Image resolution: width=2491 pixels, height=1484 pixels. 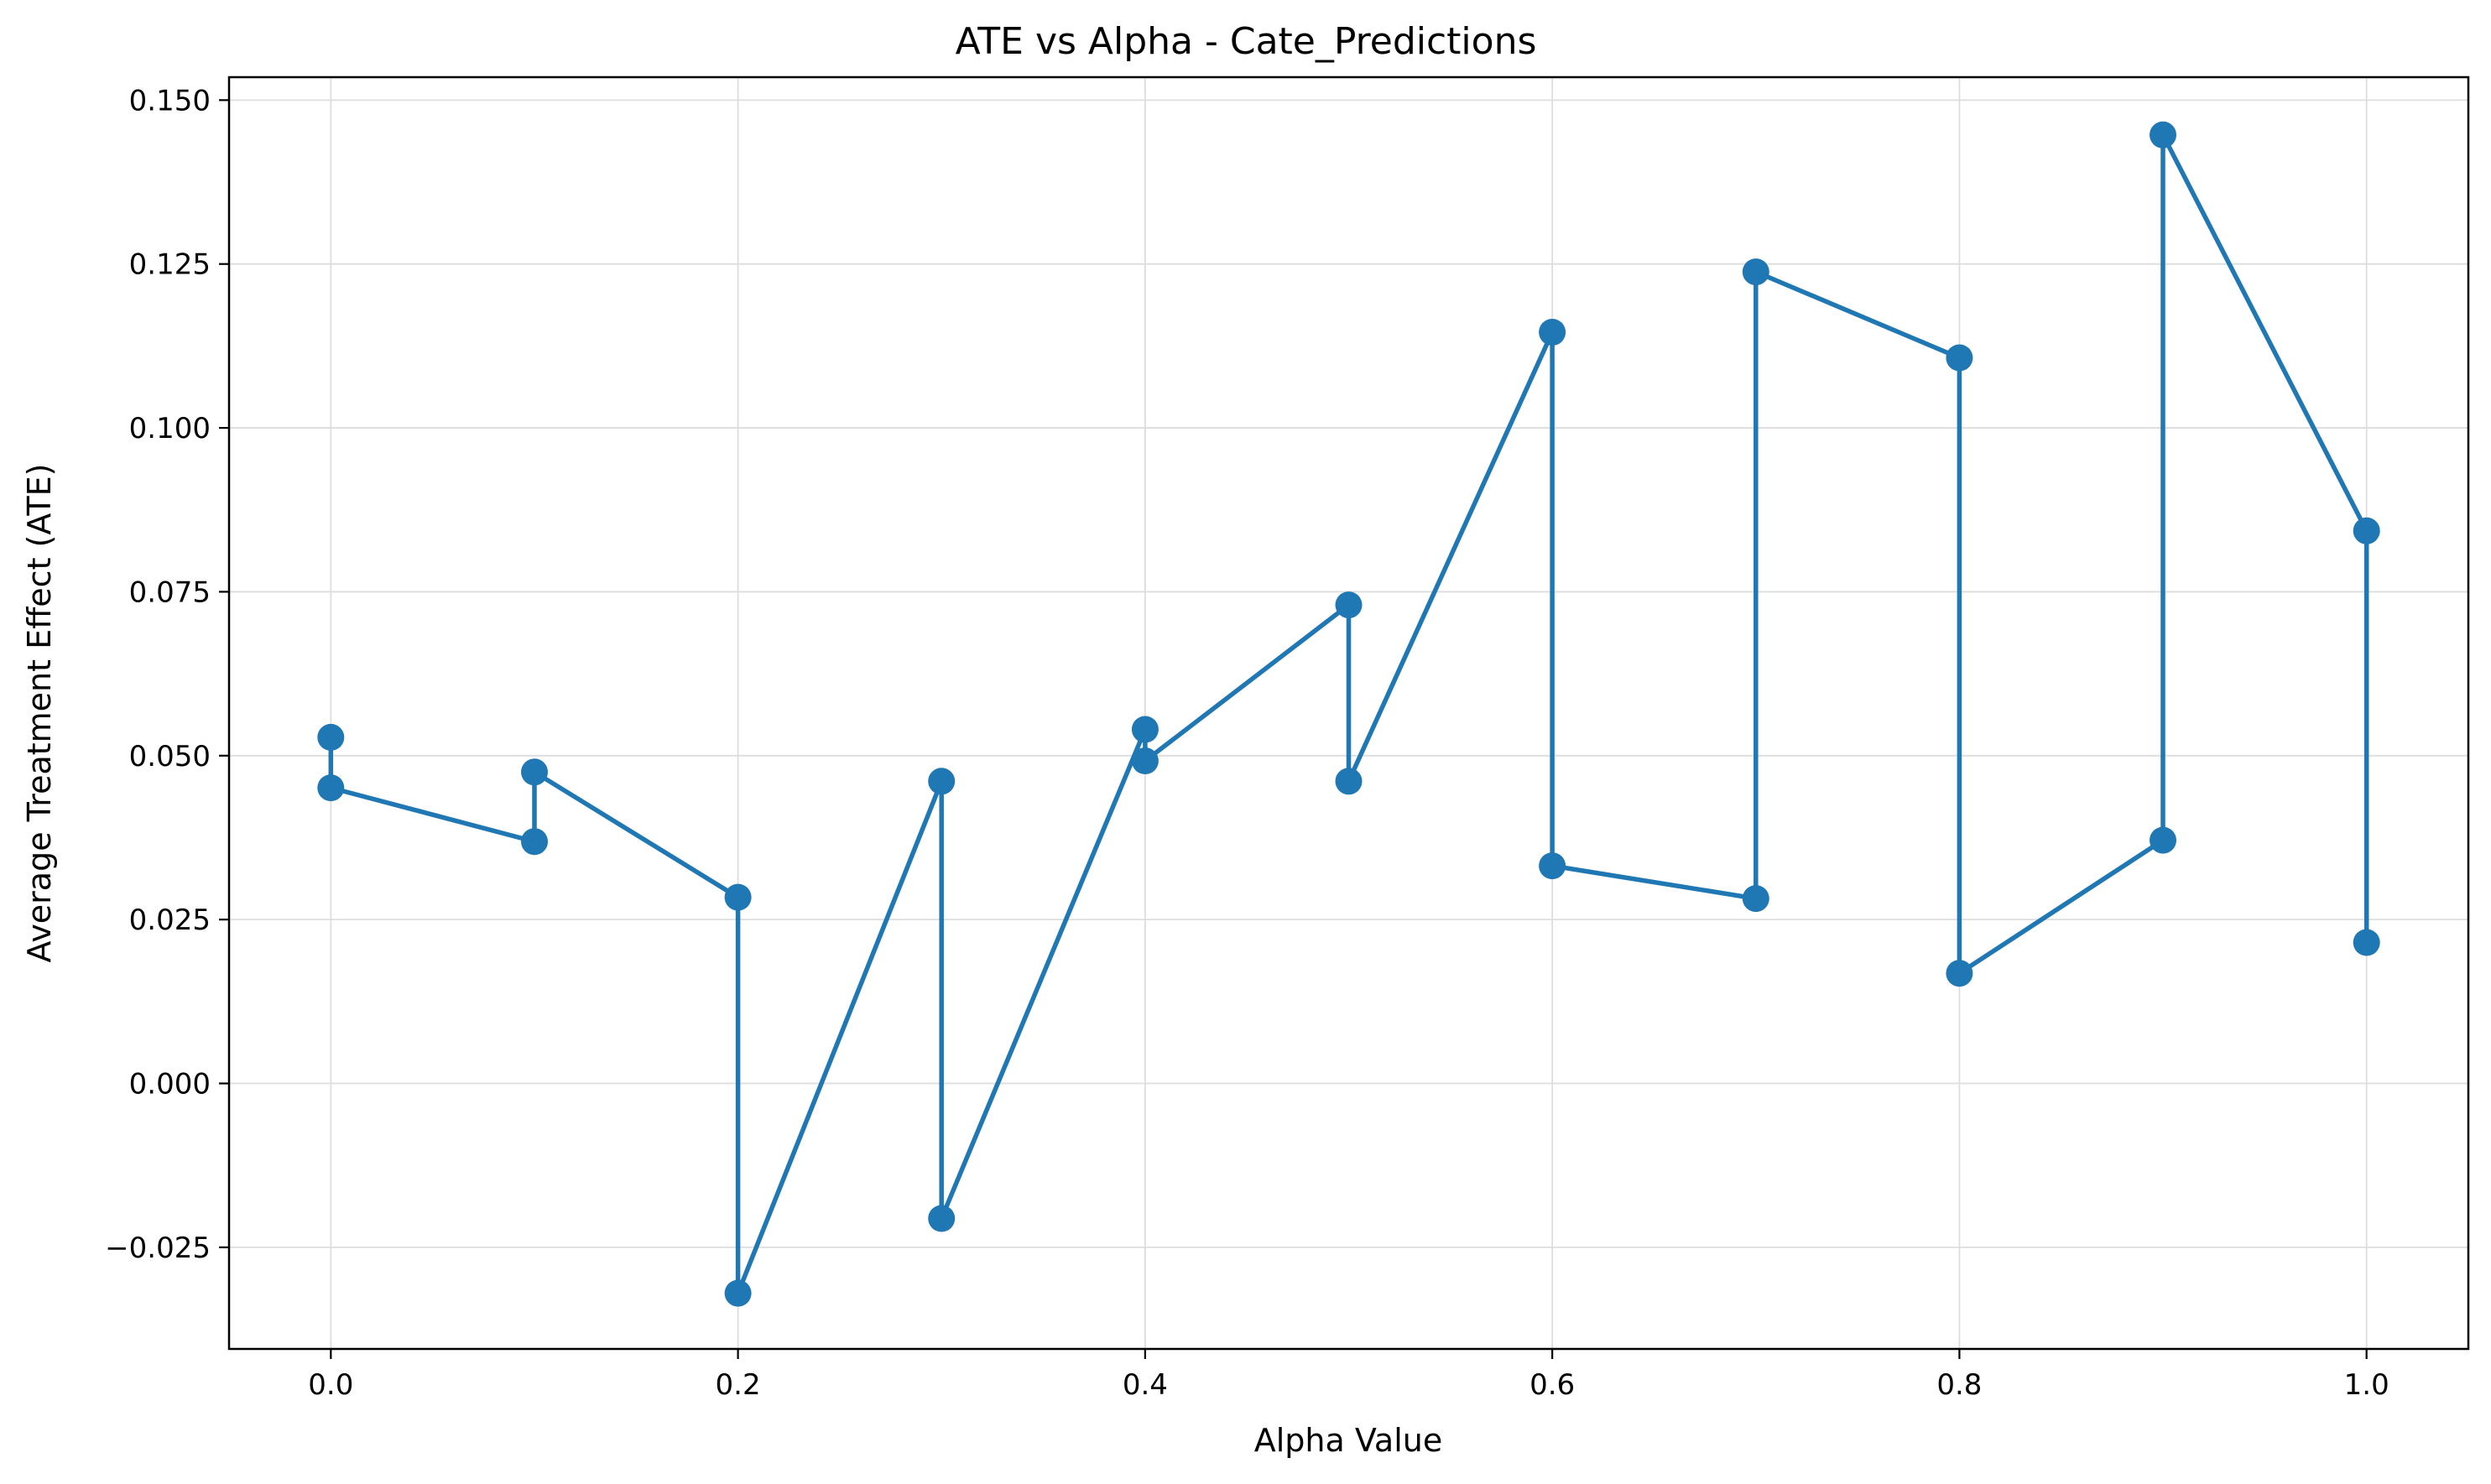 I want to click on x-tick-label: 0.6, so click(x=1552, y=1385).